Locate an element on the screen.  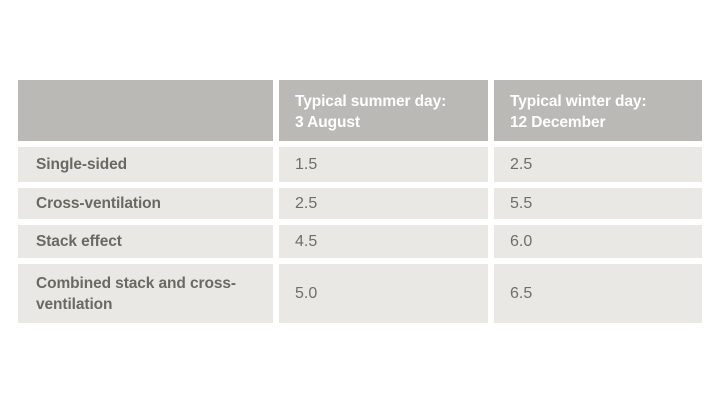
row-label-combined-stack-cross-ventilation: Combined stack and cross-ventilation is located at coordinates (145, 293).